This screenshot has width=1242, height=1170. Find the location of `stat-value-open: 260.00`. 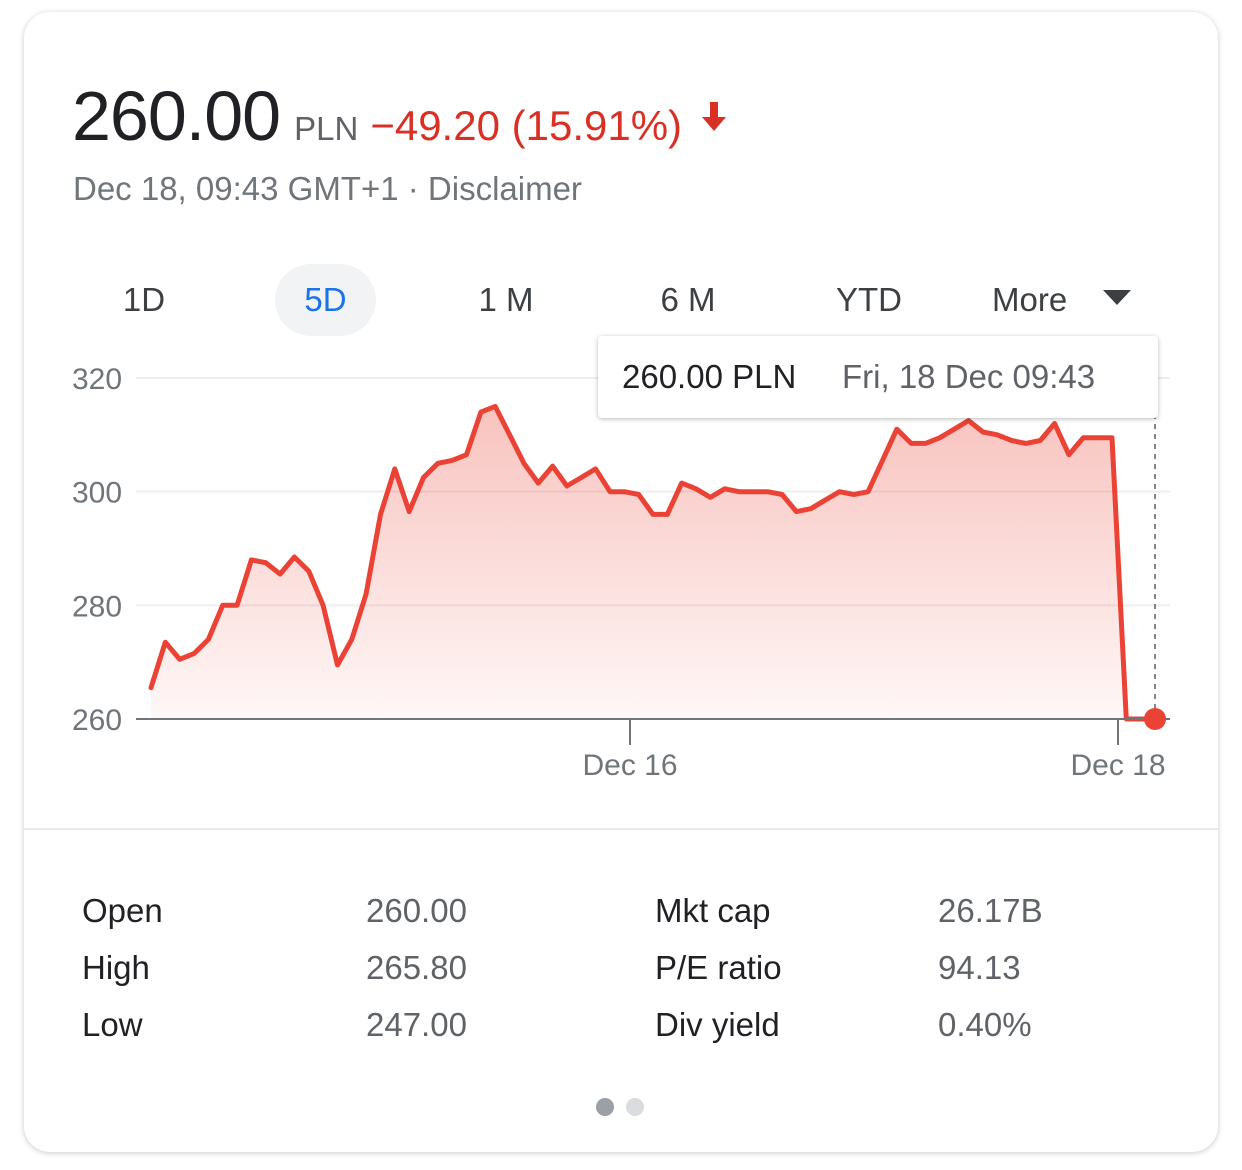

stat-value-open: 260.00 is located at coordinates (416, 910).